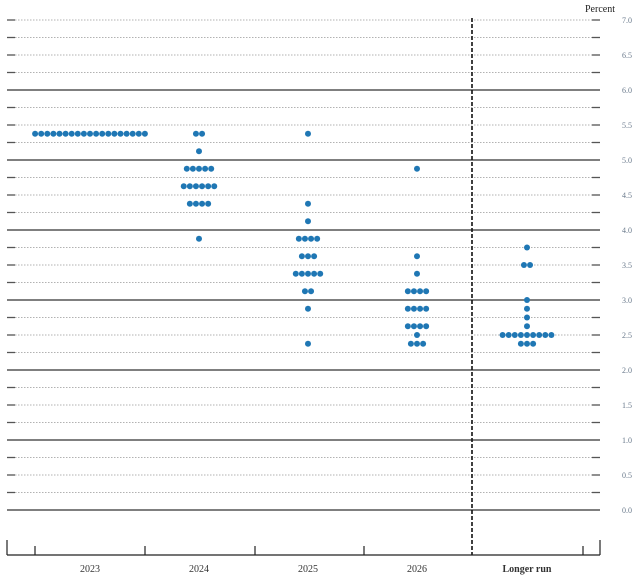 The height and width of the screenshot is (577, 640). I want to click on series-2025, so click(308, 238).